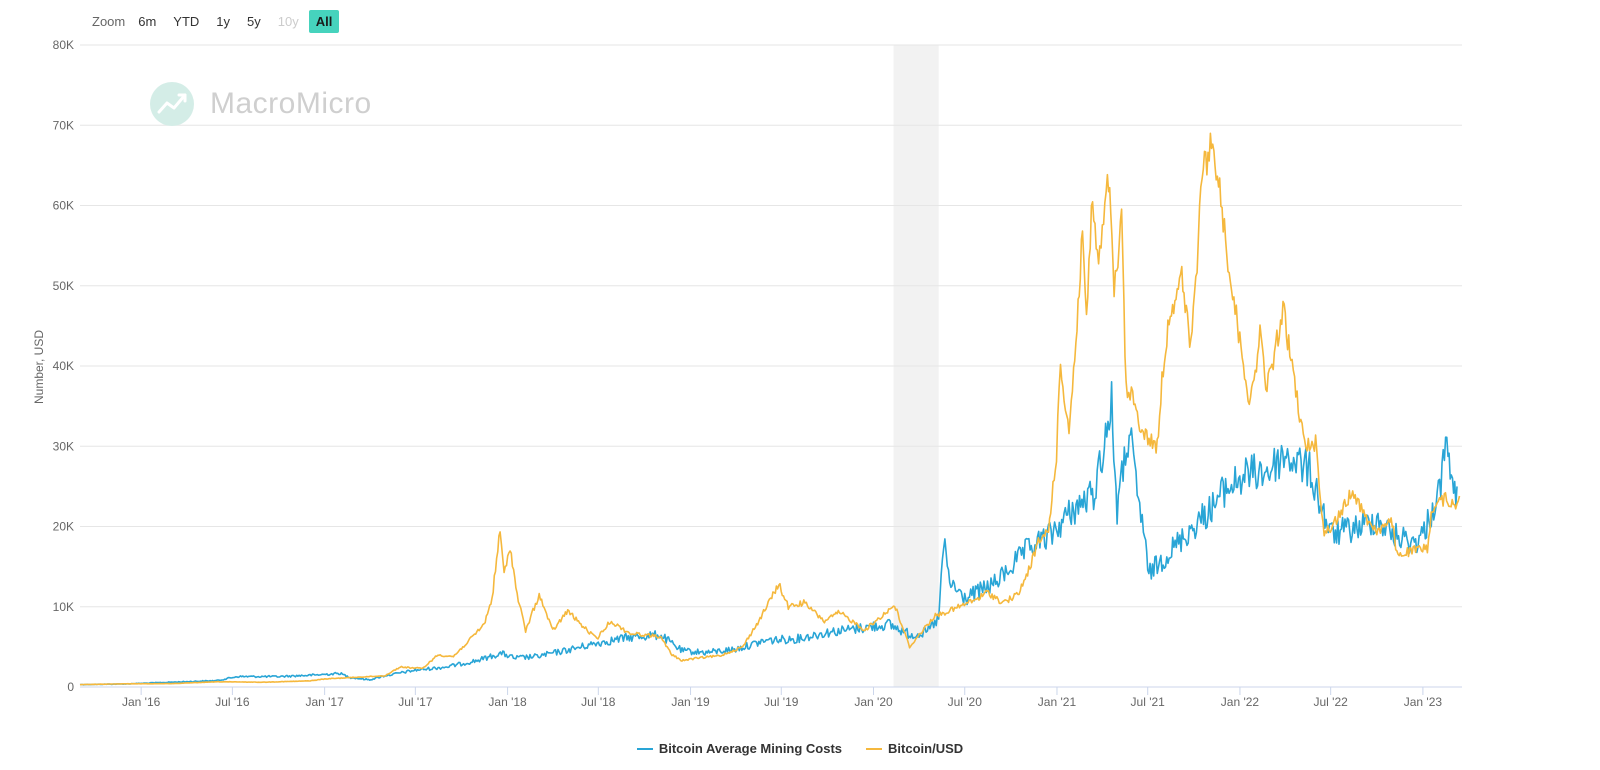 The width and height of the screenshot is (1600, 770). I want to click on y-tick-label: 50K, so click(63, 286).